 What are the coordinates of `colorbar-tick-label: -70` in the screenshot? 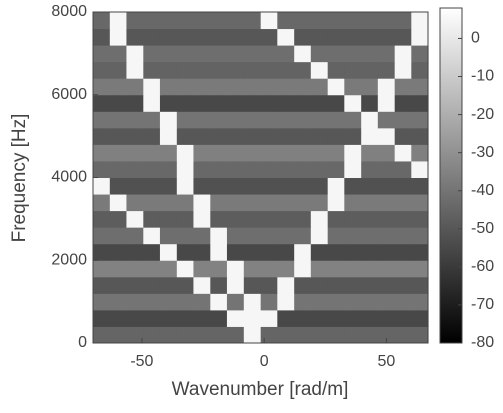 It's located at (482, 304).